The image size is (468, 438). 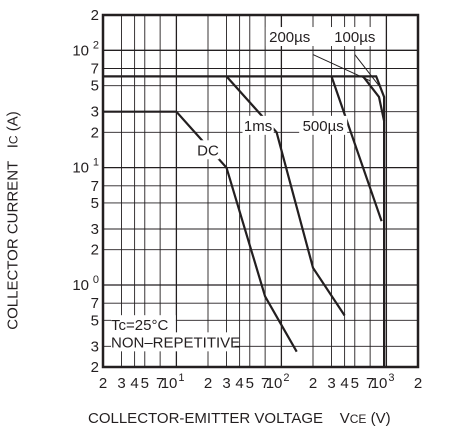 I want to click on label-500us-text: 500µs, so click(x=323, y=126).